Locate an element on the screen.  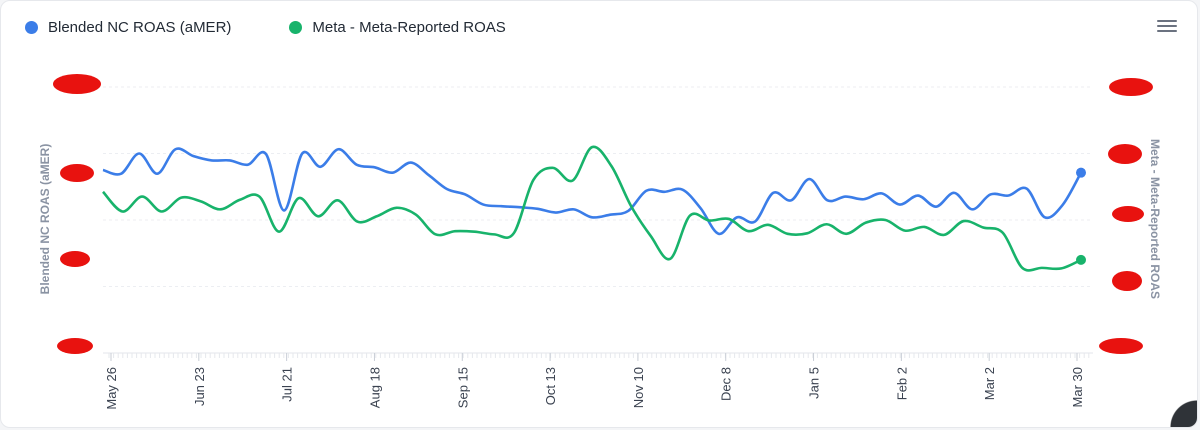
series-endpoint-meta is located at coordinates (1081, 259).